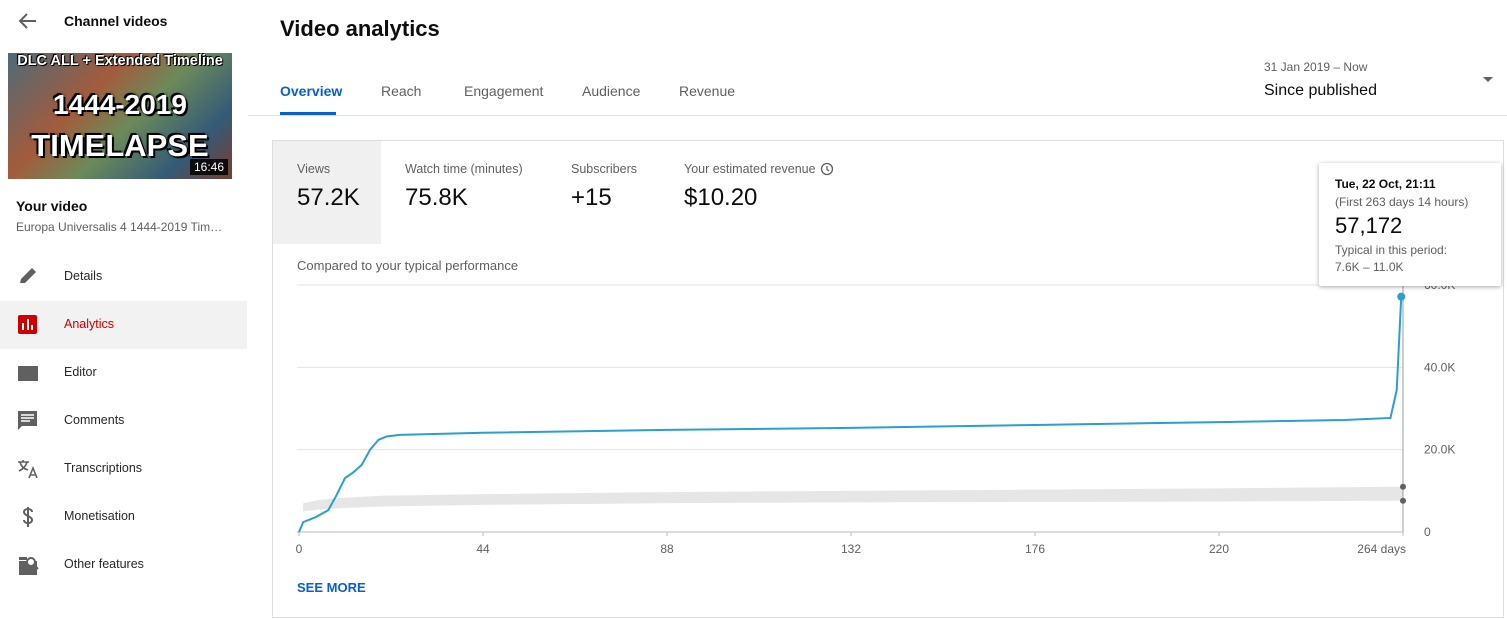 The width and height of the screenshot is (1507, 619). I want to click on nav-label: Other features, so click(104, 564).